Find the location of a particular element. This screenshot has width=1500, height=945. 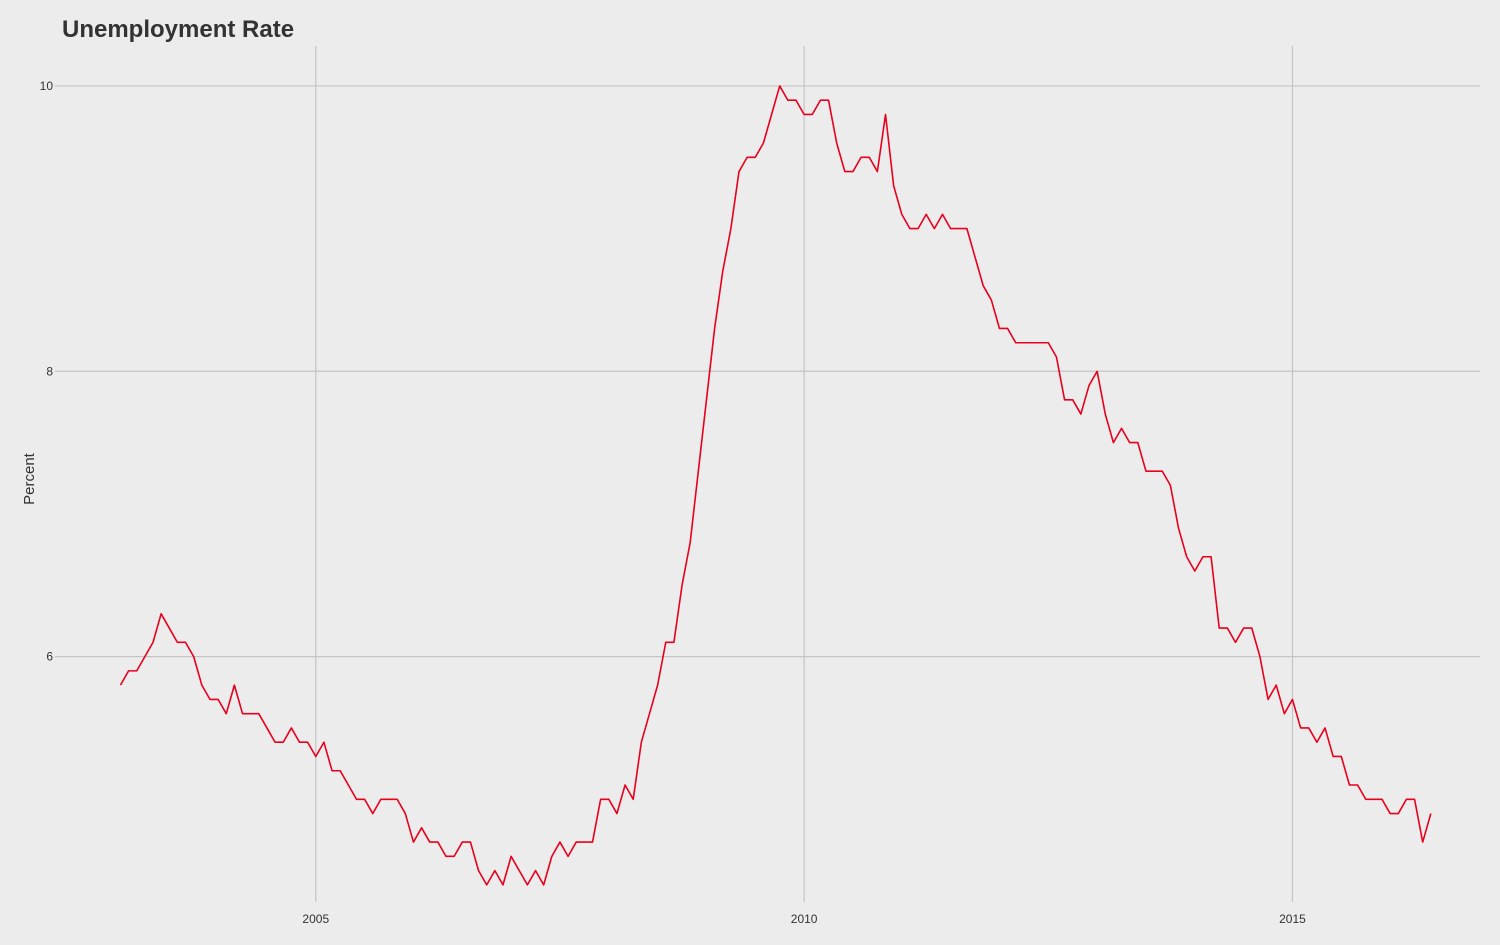

y-tick-label-6: 6 is located at coordinates (49, 657).